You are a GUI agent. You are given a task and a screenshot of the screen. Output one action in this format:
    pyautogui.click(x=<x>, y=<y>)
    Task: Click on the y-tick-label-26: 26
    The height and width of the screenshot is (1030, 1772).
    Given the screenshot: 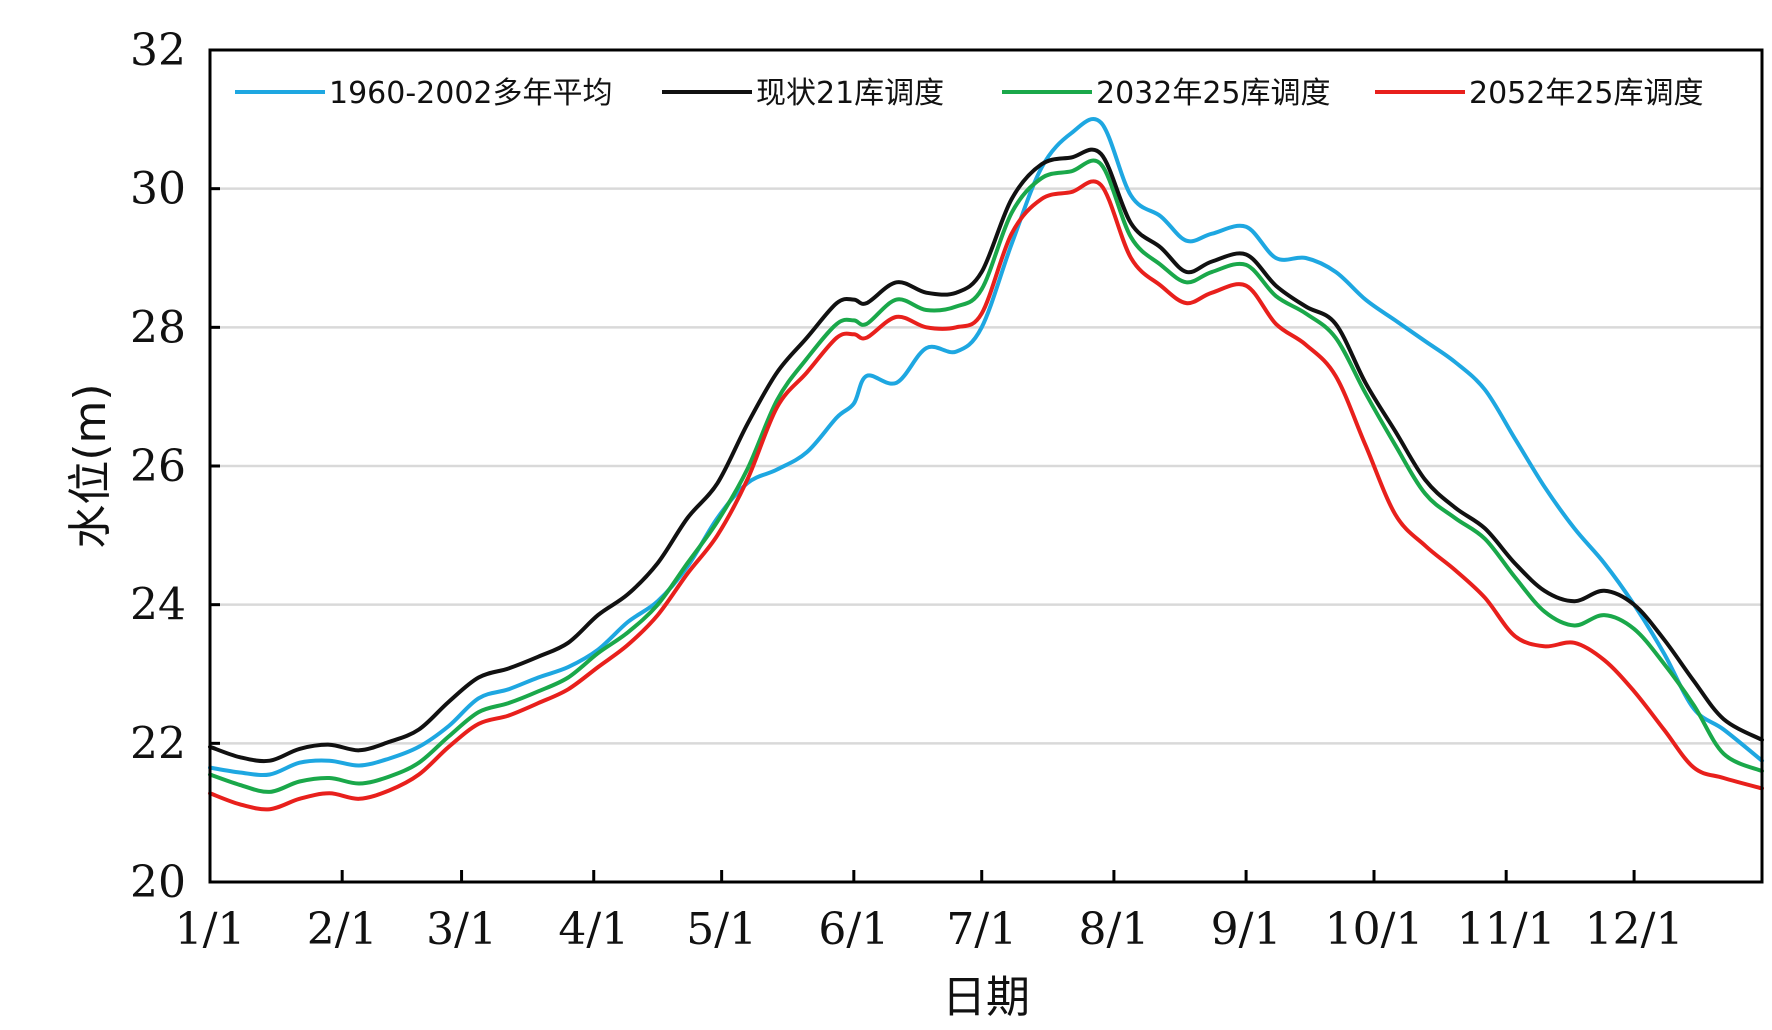 What is the action you would take?
    pyautogui.click(x=158, y=466)
    